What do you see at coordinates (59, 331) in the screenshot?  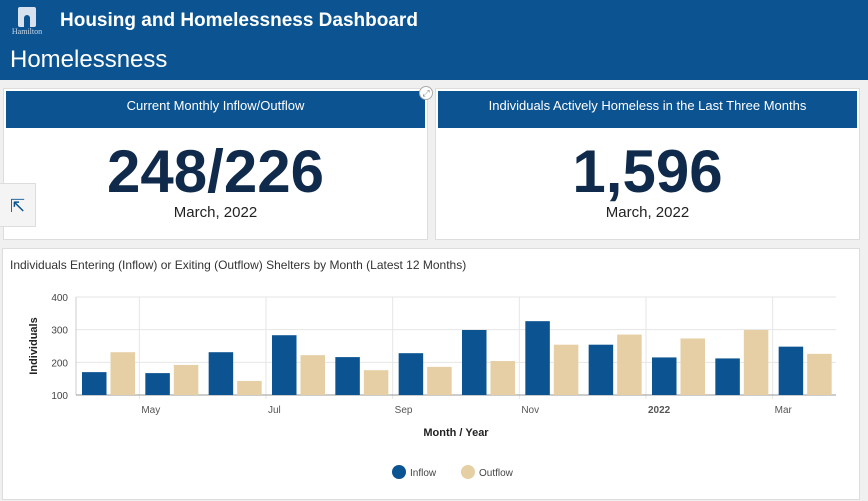 I see `y-tick-label: 300` at bounding box center [59, 331].